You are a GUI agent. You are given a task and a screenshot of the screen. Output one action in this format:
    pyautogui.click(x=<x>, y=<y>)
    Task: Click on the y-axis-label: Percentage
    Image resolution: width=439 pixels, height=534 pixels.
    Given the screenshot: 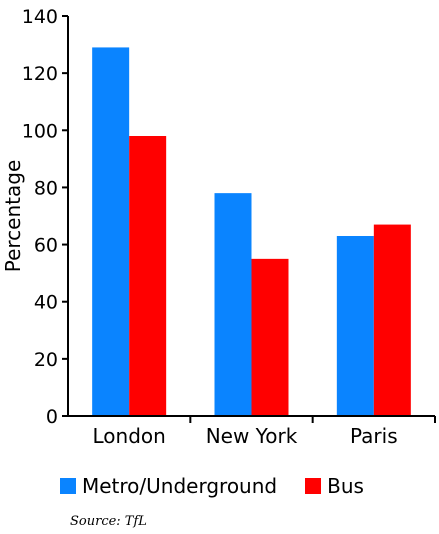 What is the action you would take?
    pyautogui.click(x=13, y=216)
    